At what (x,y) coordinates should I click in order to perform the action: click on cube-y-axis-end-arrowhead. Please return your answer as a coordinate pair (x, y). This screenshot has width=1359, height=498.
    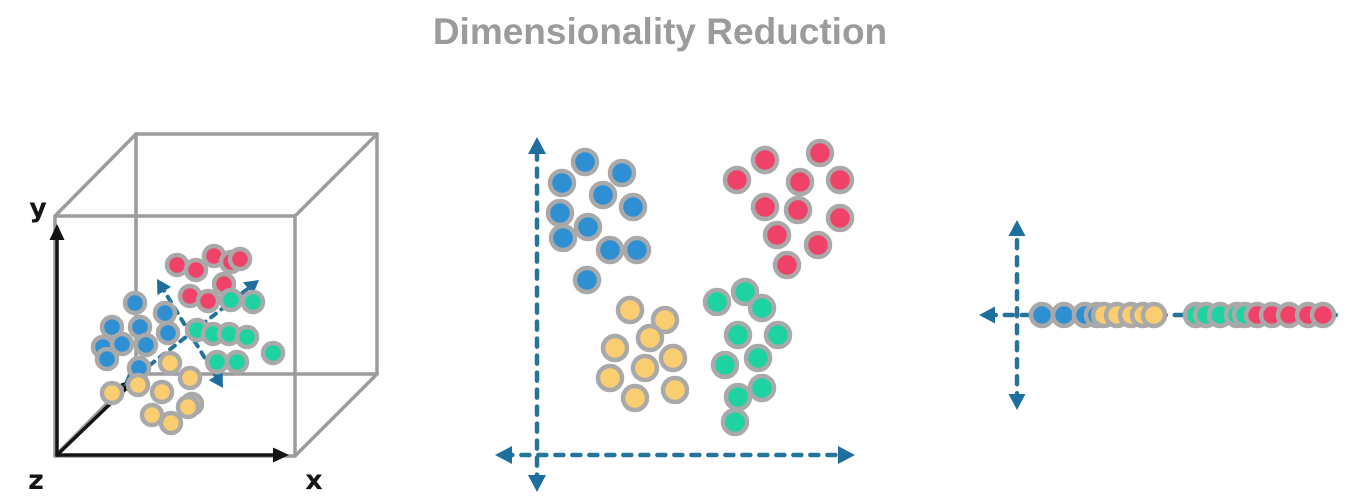
    Looking at the image, I should click on (57, 232).